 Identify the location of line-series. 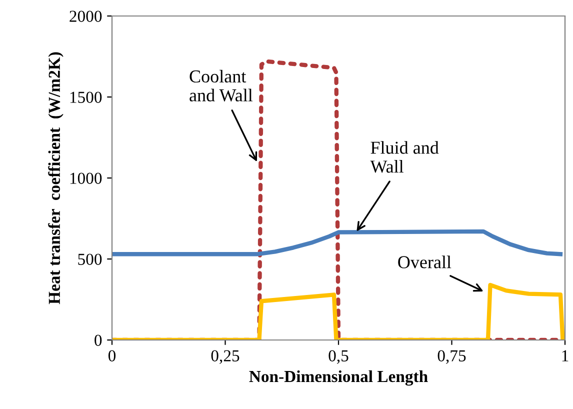
(337, 242).